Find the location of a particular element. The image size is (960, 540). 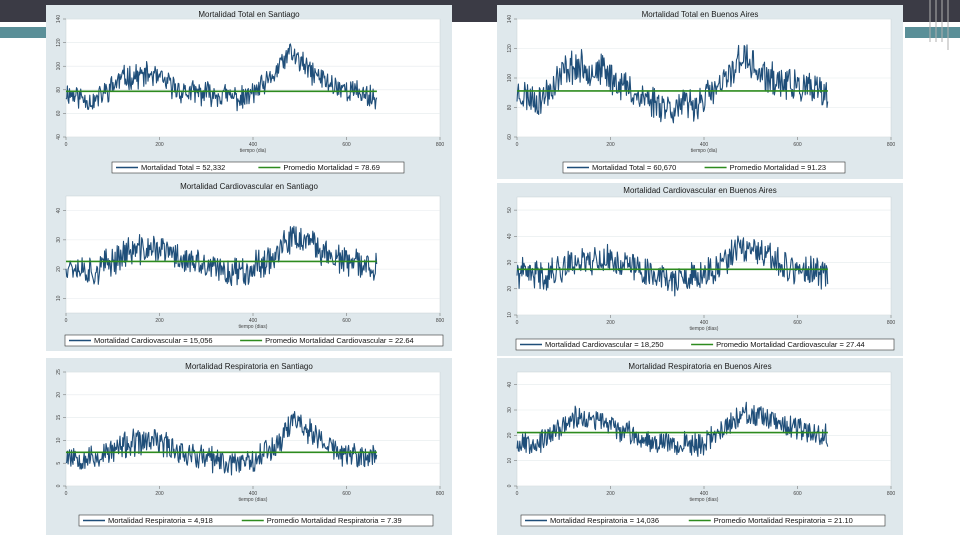

chart-title: Mortalidad Respiratoria en Santiago is located at coordinates (249, 366).